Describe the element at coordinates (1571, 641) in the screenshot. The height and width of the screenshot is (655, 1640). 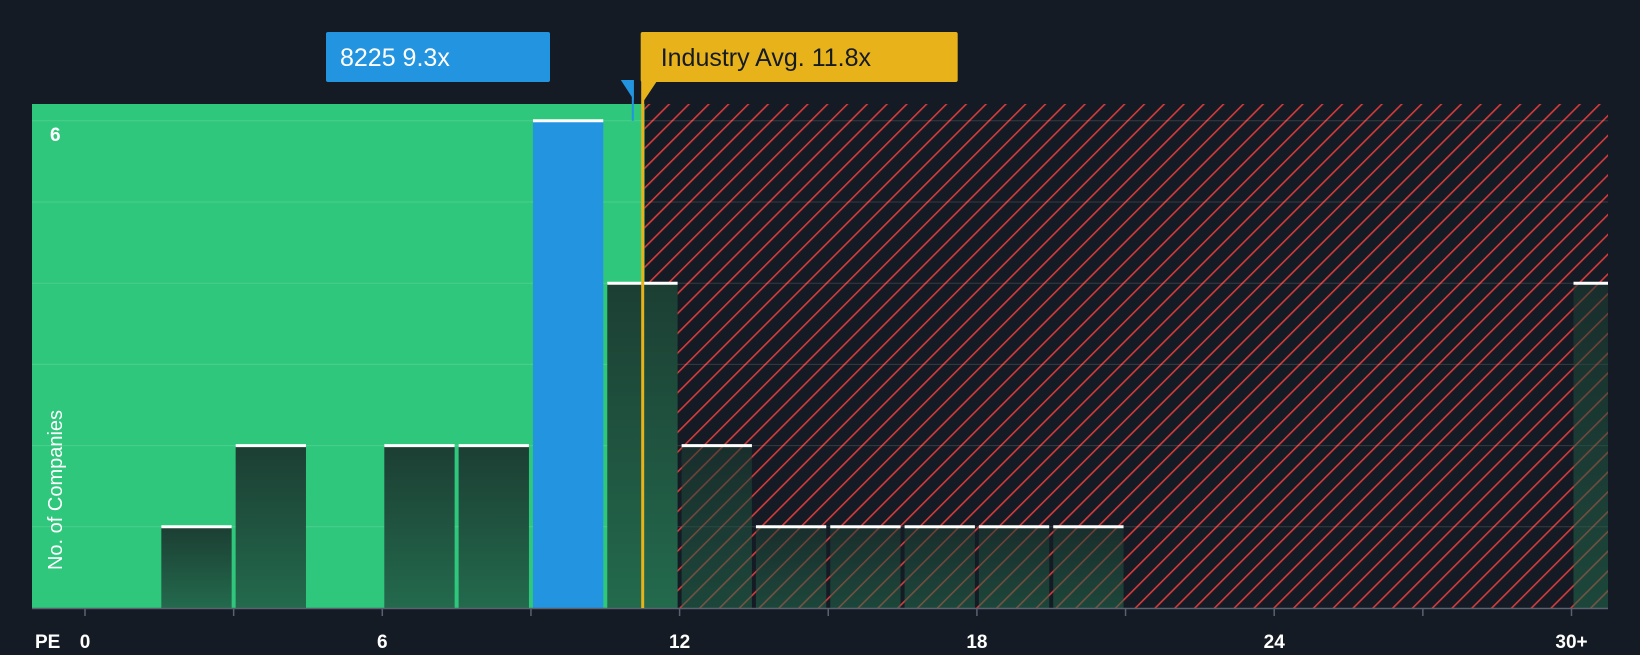
I see `x-tick-label: 30+` at that location.